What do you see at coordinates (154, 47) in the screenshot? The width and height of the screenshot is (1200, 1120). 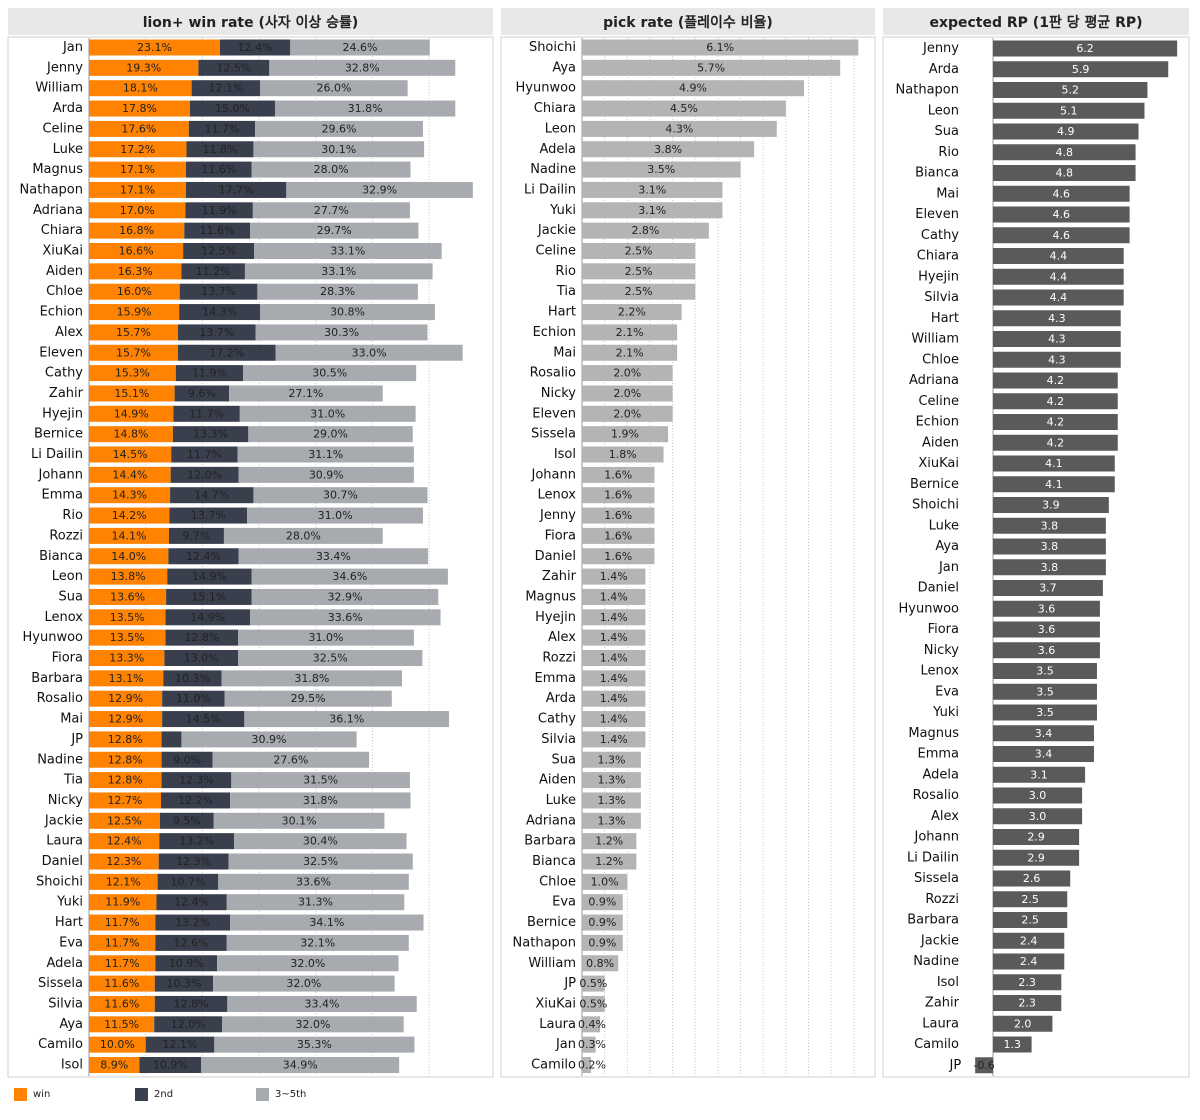 I see `data-label: 23.1%` at bounding box center [154, 47].